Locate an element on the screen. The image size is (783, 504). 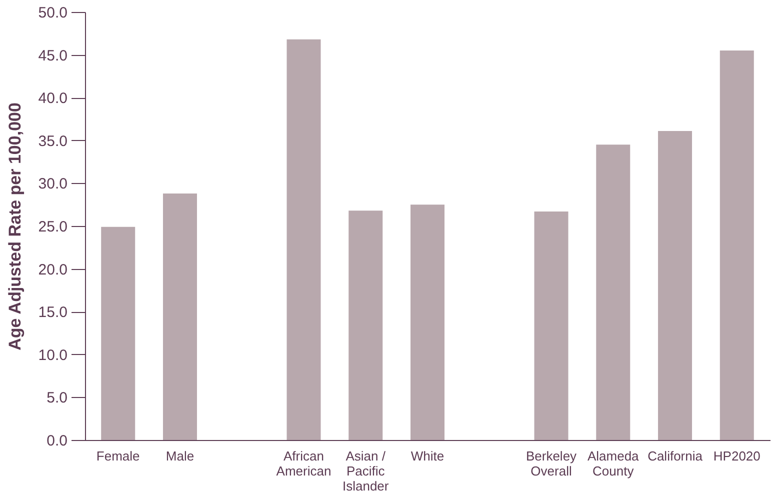
y-tick-label: 15.0 is located at coordinates (53, 313).